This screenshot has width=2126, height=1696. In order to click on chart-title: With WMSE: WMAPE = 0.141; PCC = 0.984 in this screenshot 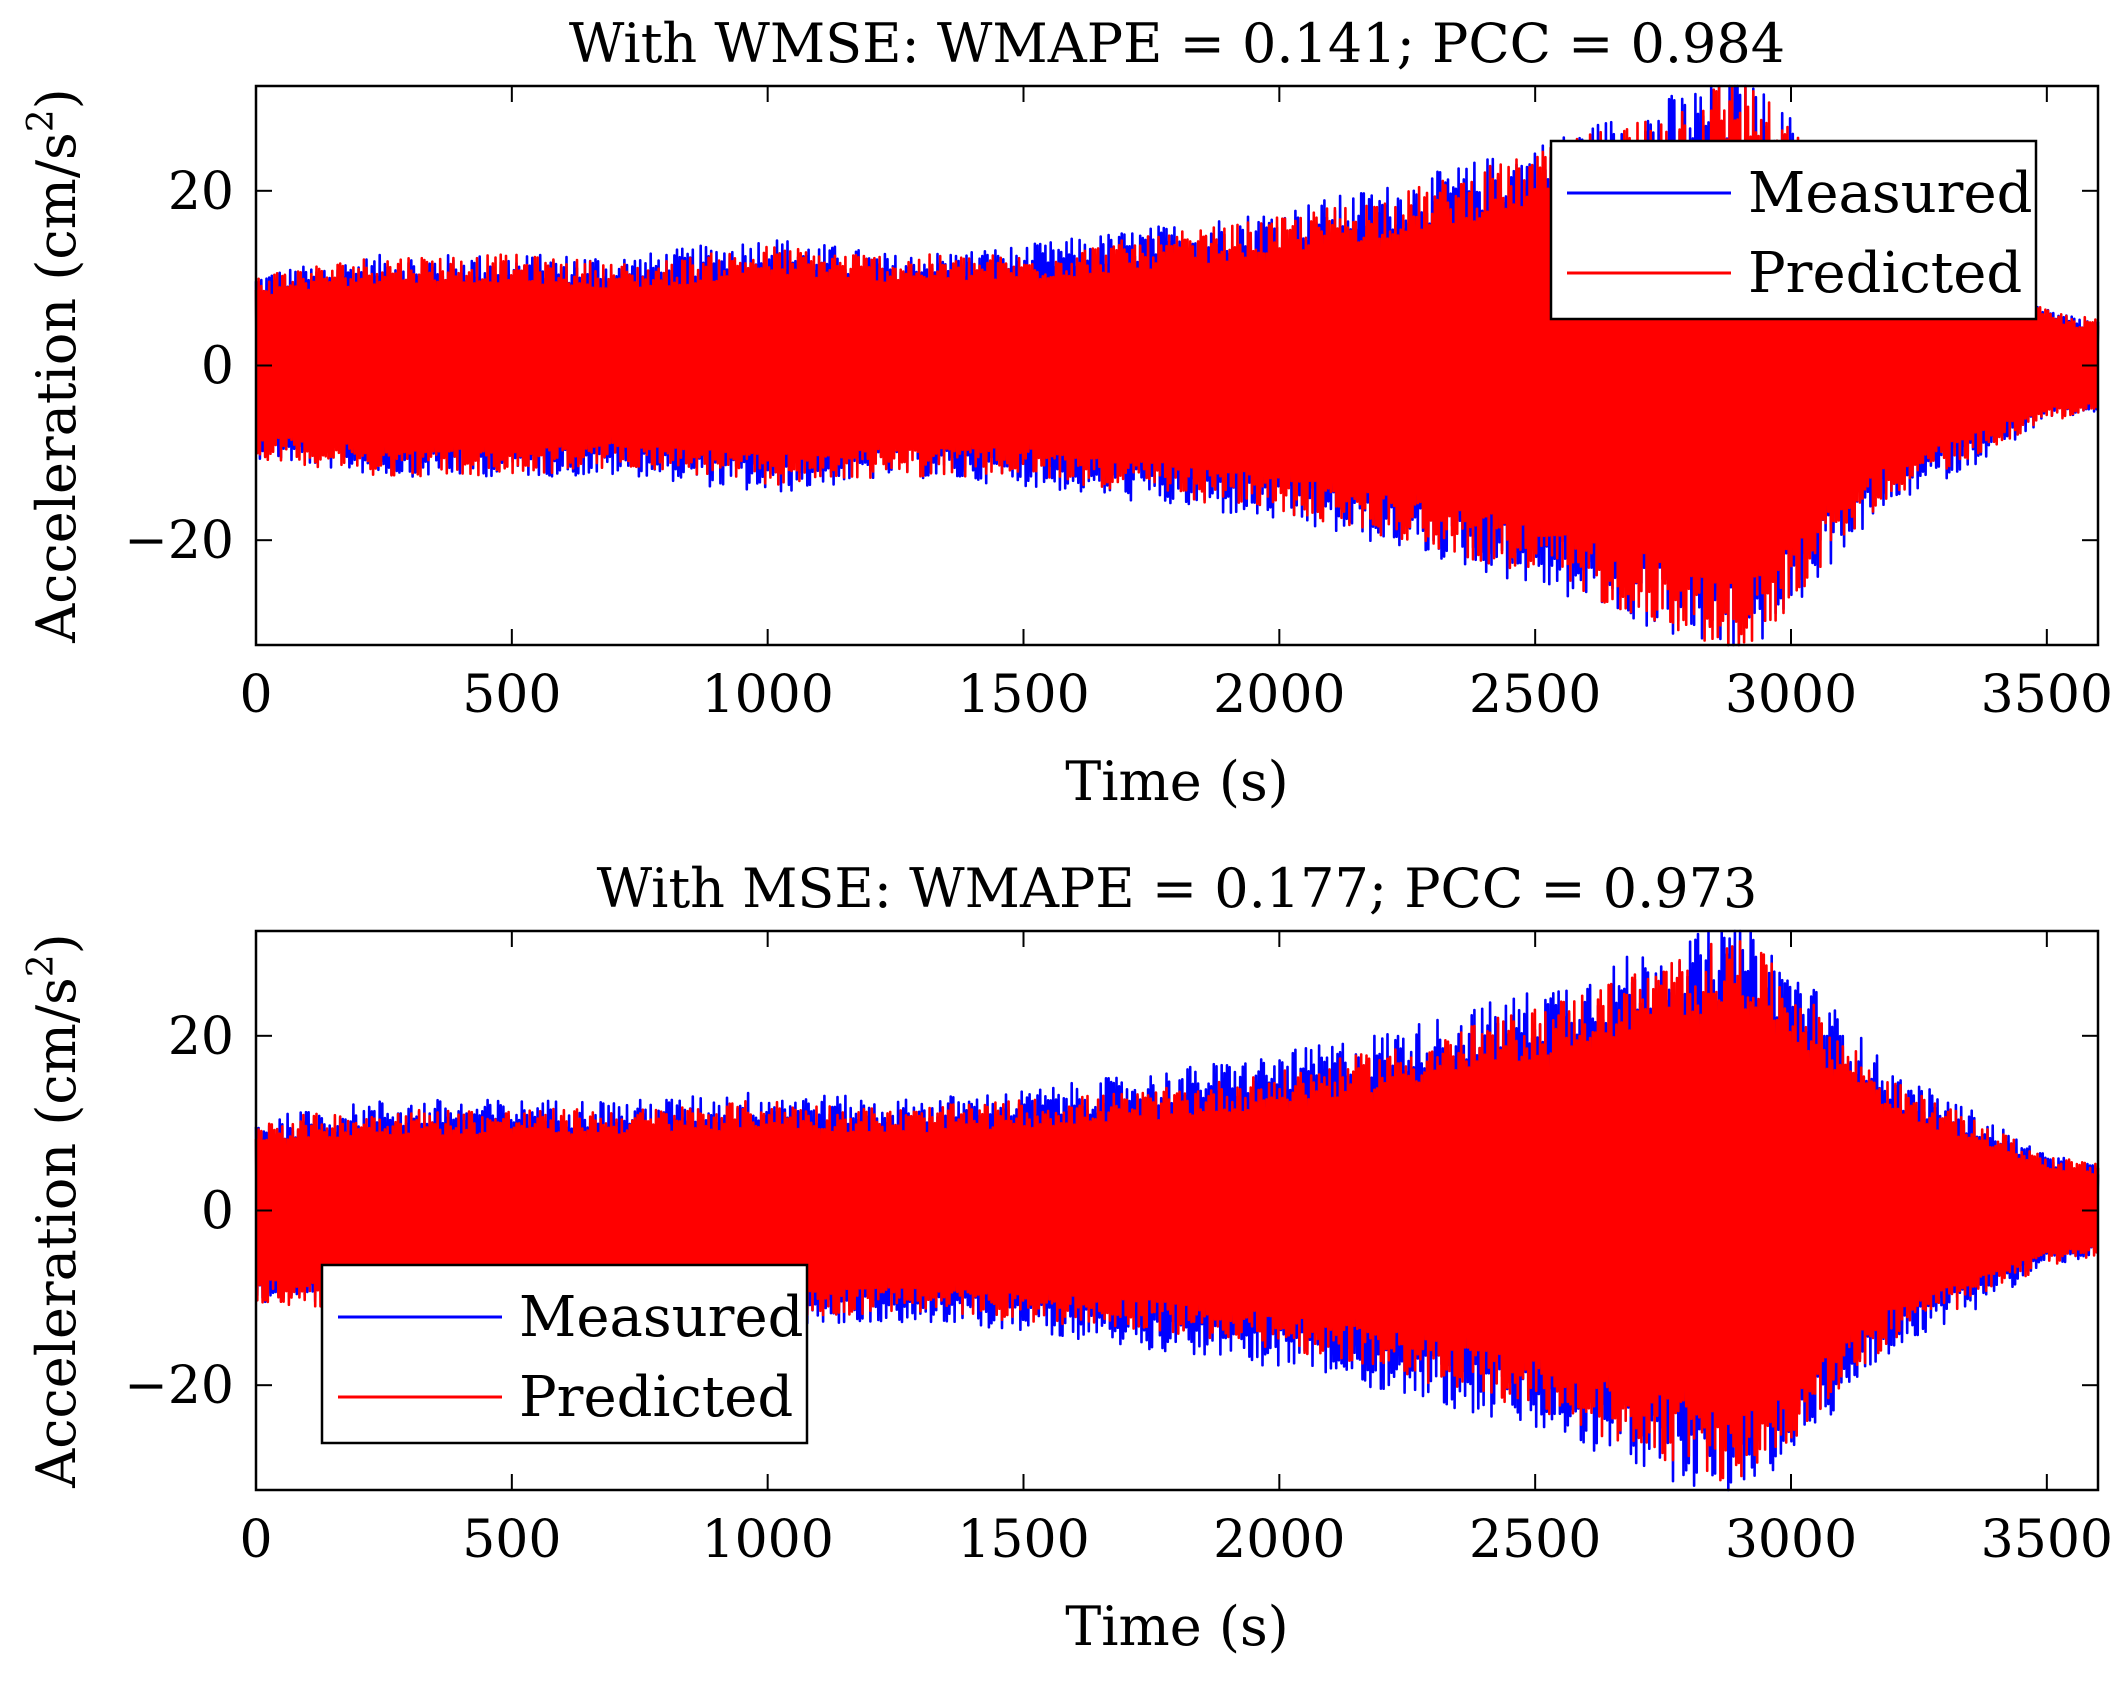, I will do `click(1177, 43)`.